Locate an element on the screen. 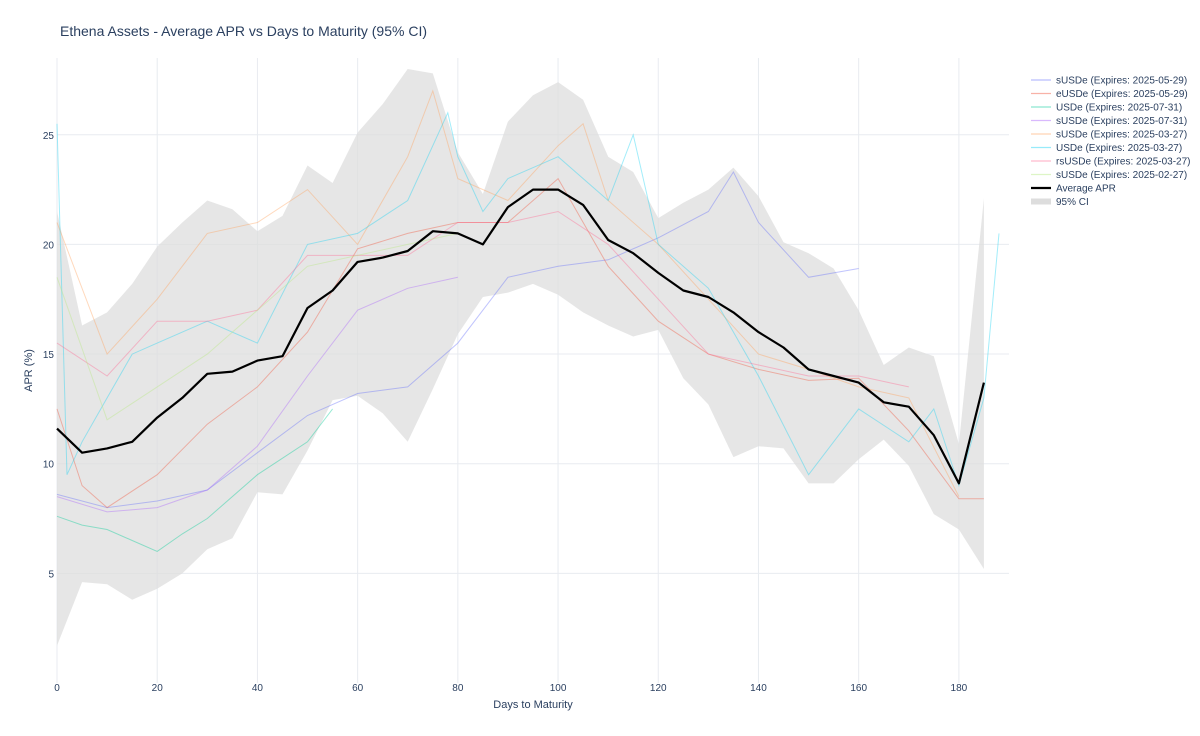 This screenshot has width=1200, height=736. legend-label-4: sUSDe (Expires: 2025-03-27) is located at coordinates (1121, 135).